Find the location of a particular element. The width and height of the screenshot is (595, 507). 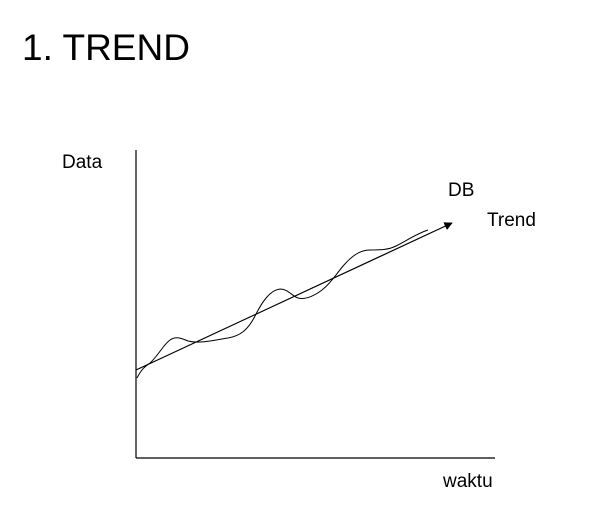

trend-label: Trend is located at coordinates (511, 220).